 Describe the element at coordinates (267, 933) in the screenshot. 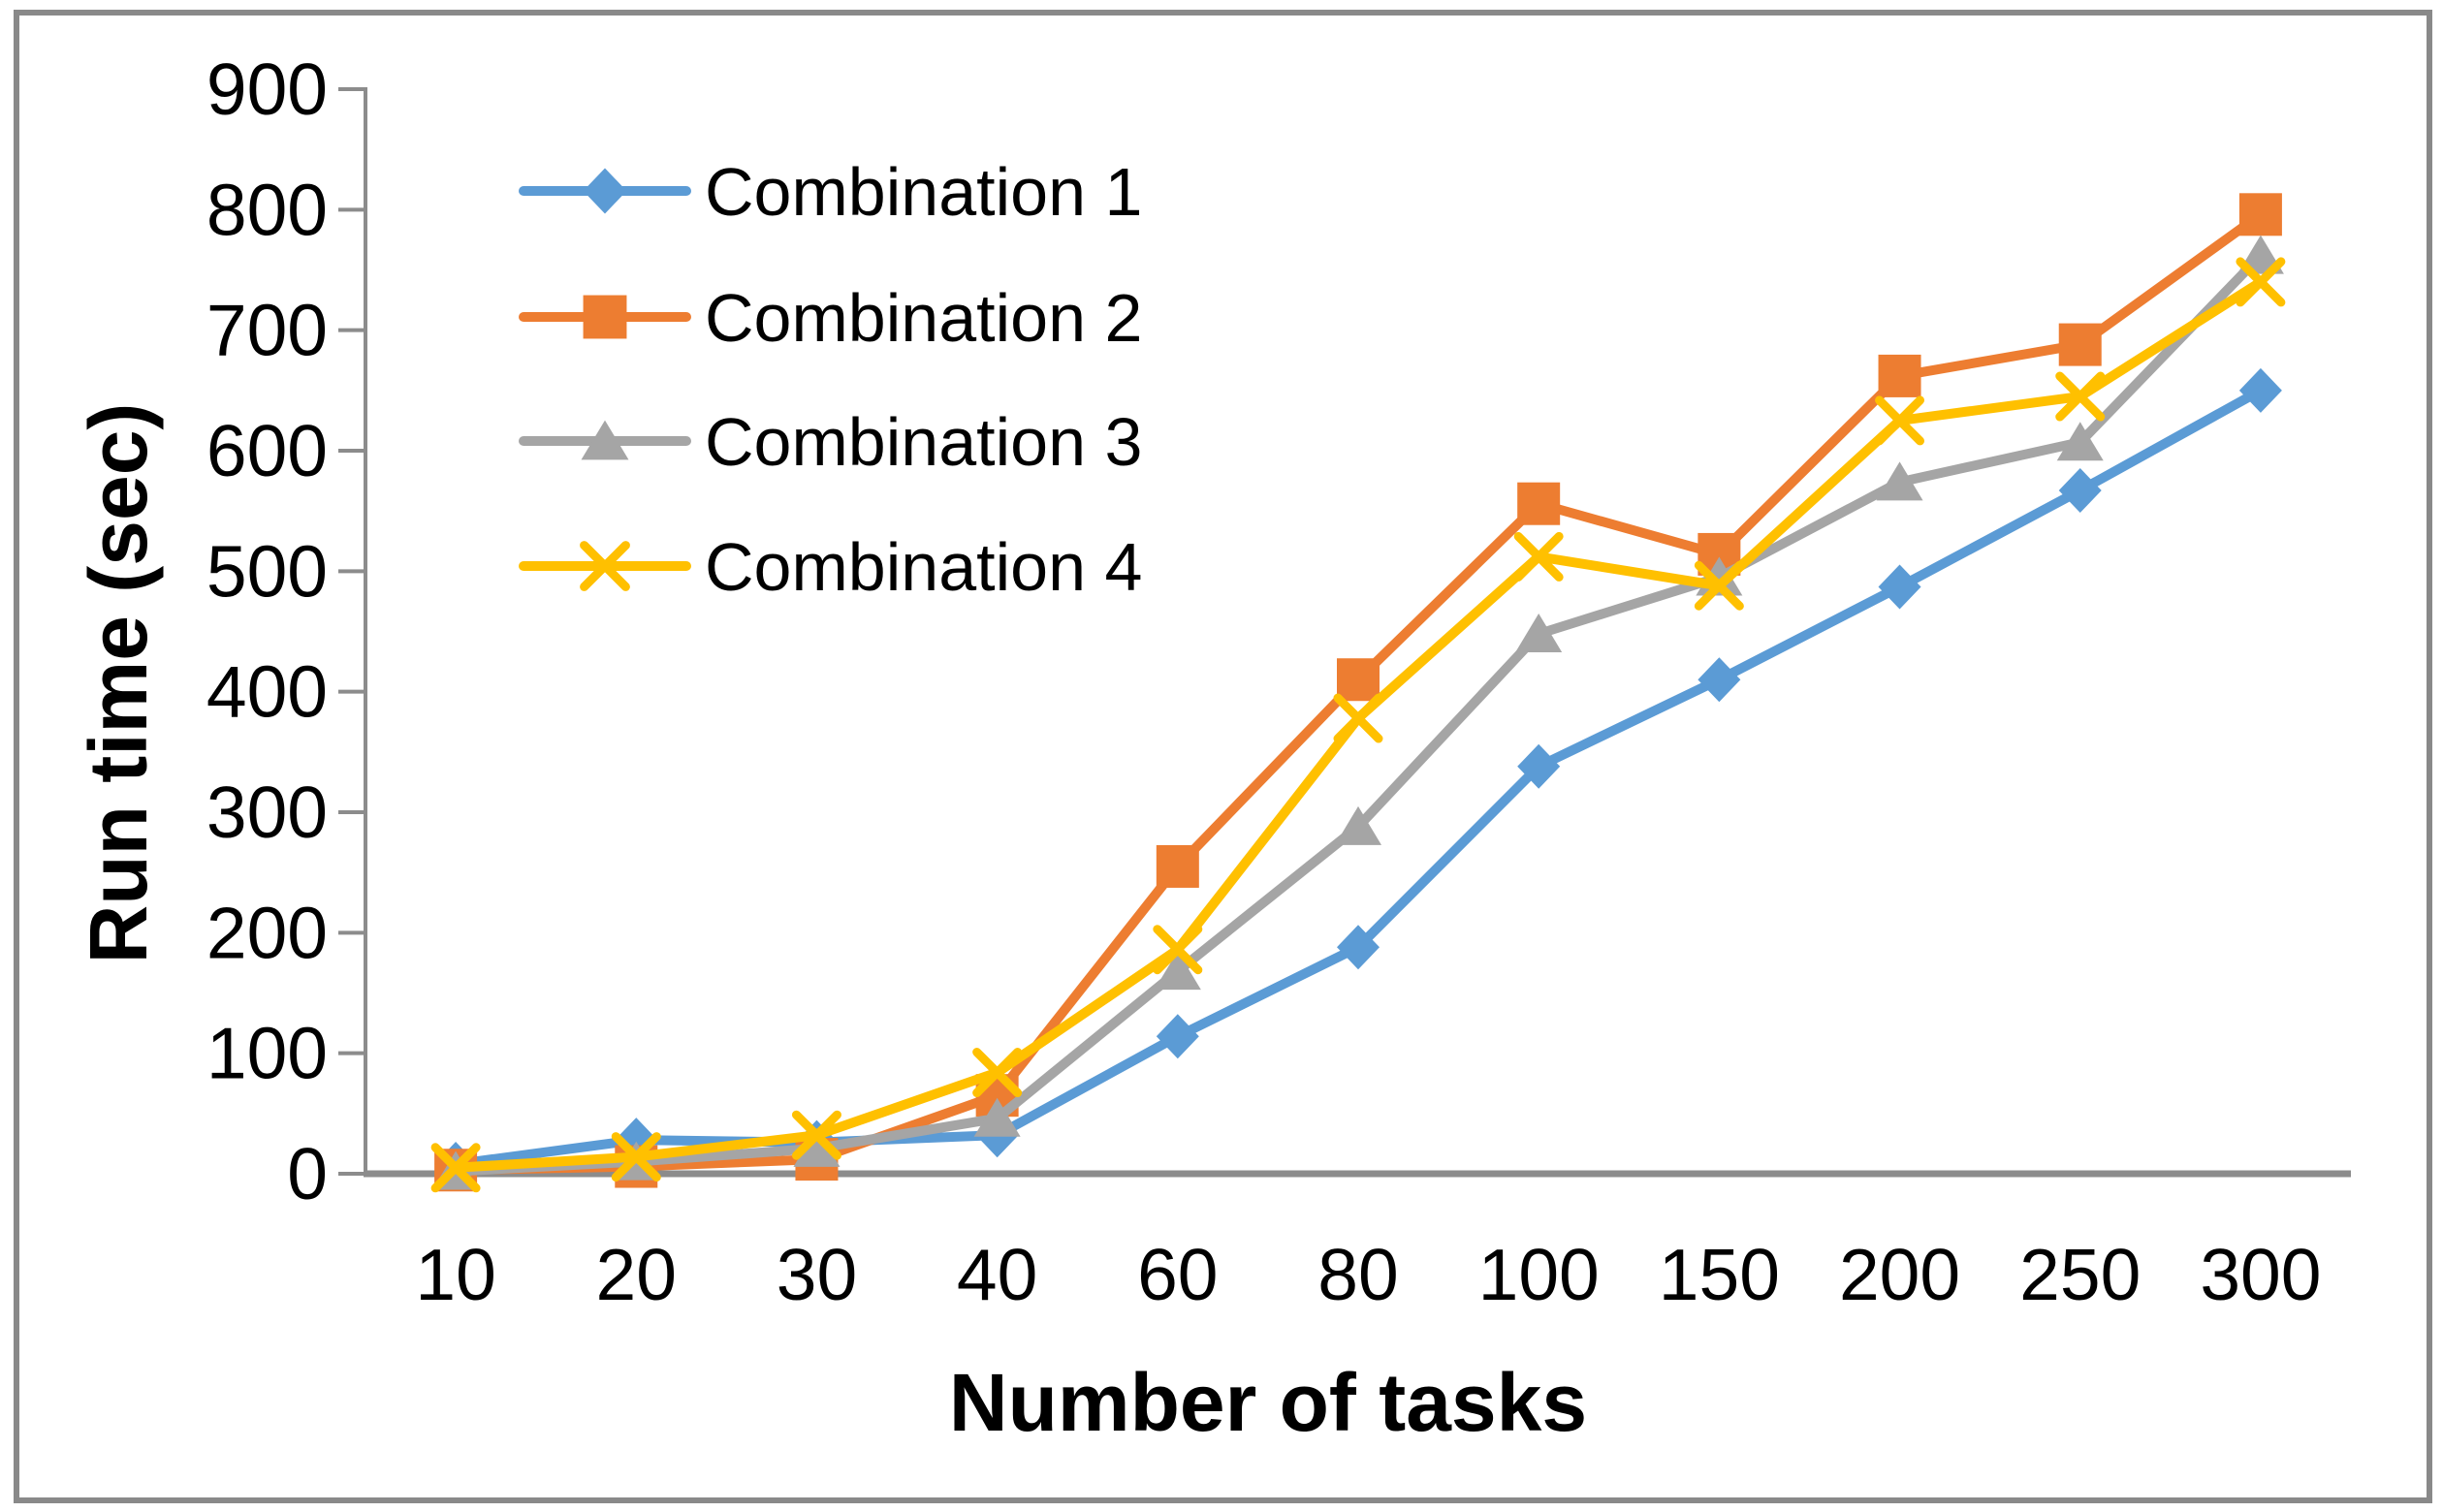

I see `y-tick-label: 200` at that location.